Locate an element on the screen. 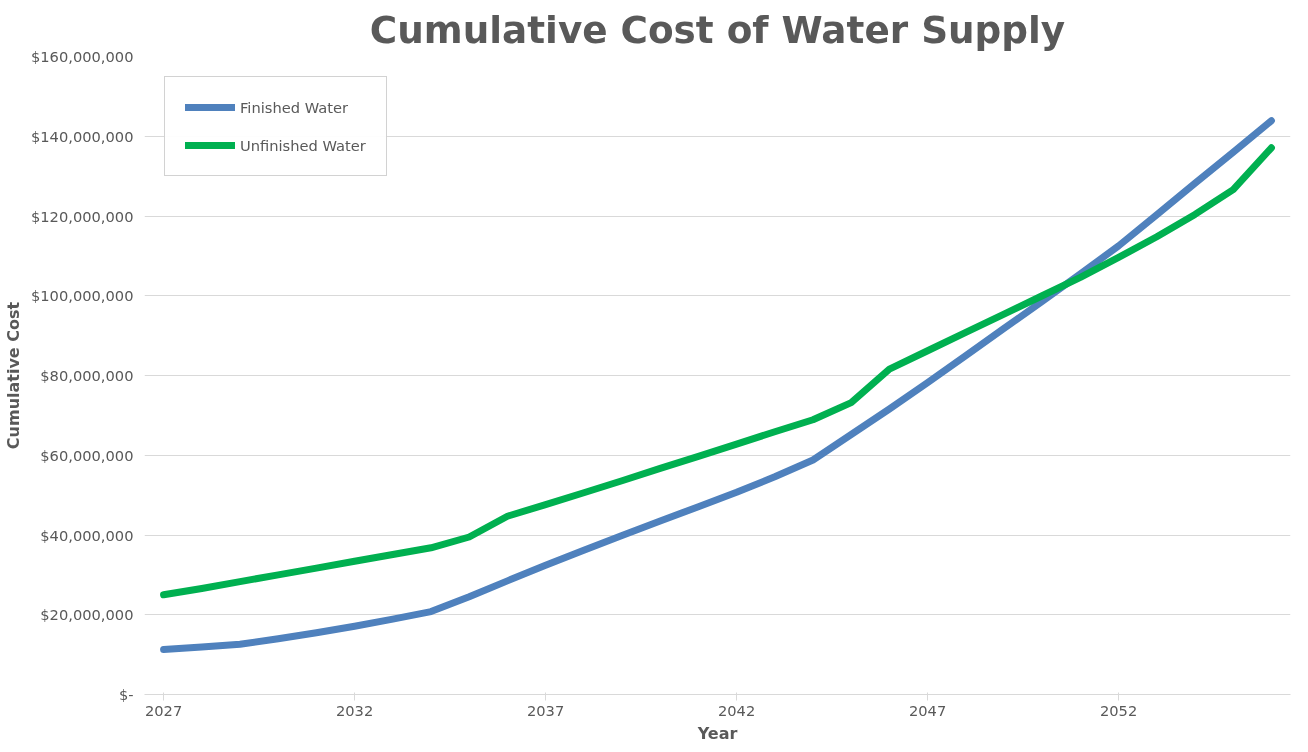 The image size is (1308, 752). y-tick-label: $100,000,000 is located at coordinates (82, 296).